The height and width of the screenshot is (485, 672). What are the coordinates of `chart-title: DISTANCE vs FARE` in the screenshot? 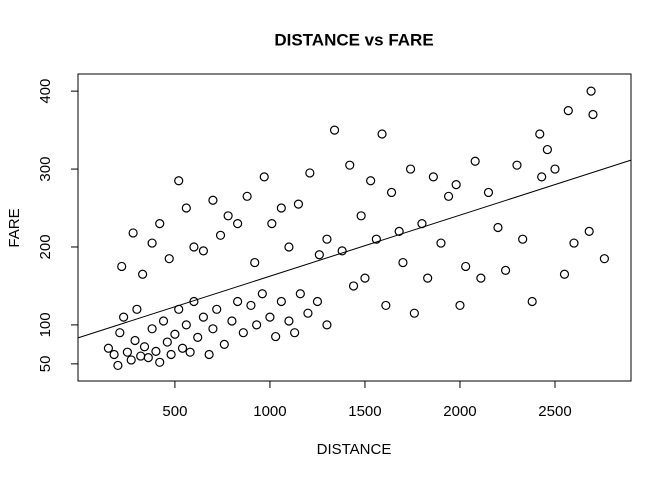 It's located at (353, 39).